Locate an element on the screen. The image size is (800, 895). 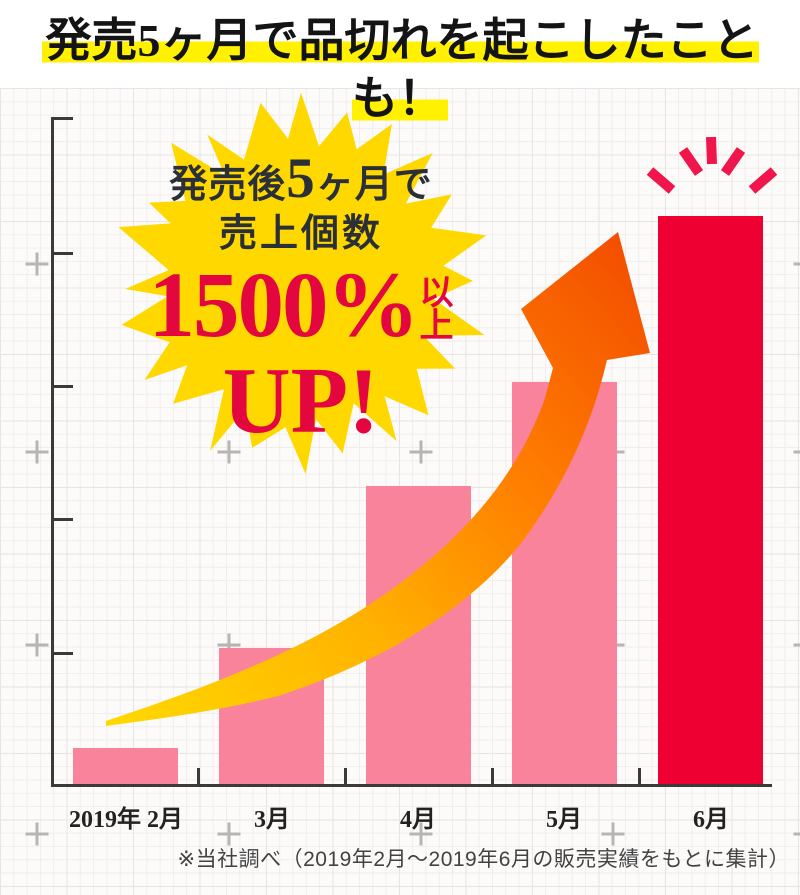
badge-line2: 売上個数 is located at coordinates (300, 234).